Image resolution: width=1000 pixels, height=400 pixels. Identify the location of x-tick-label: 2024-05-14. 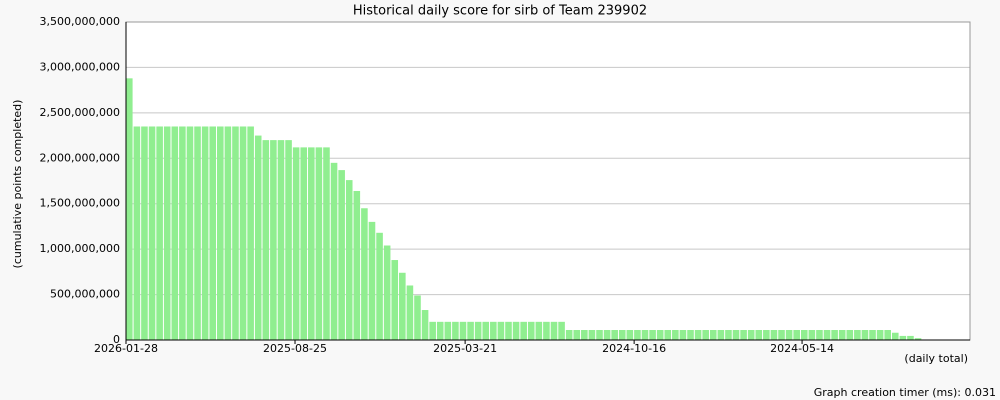
(802, 348).